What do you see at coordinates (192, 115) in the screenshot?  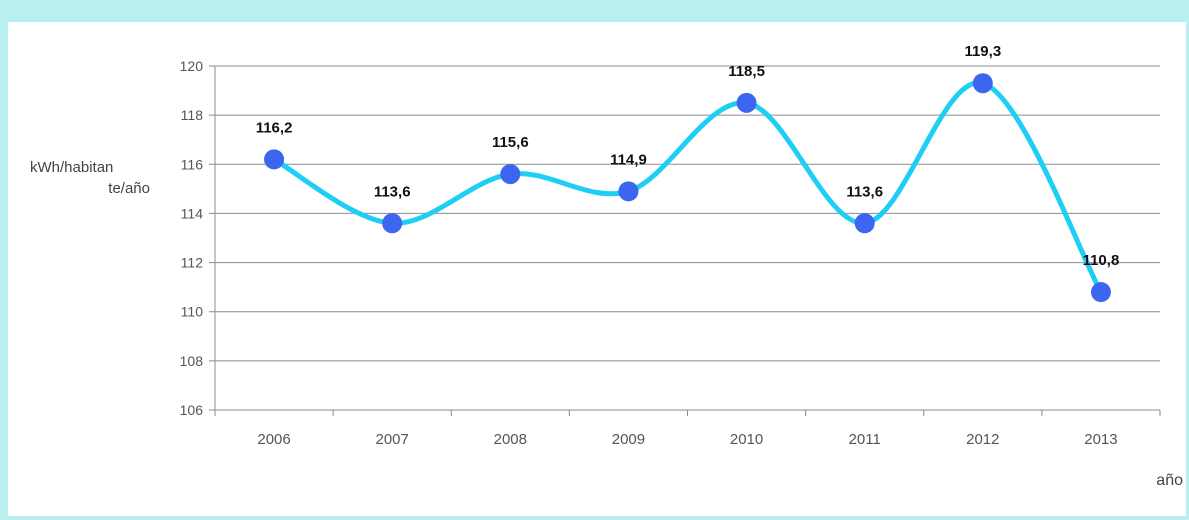 I see `y-tick-label-118: 118` at bounding box center [192, 115].